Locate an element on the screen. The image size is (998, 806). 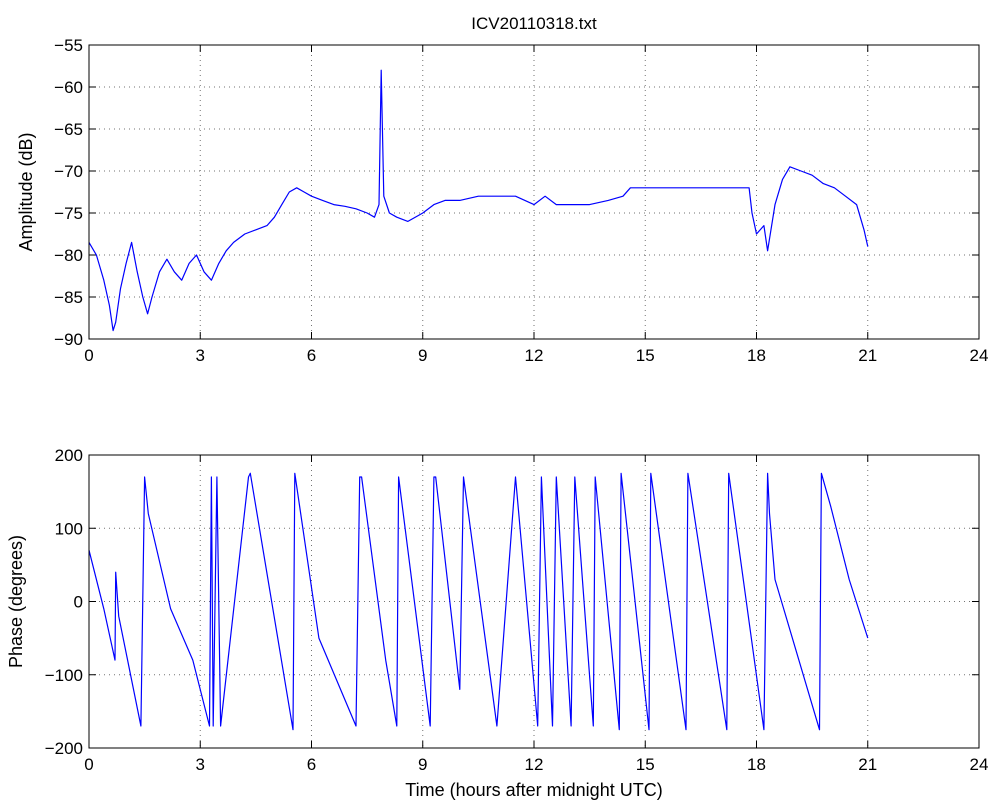
y-tick-label: −200 is located at coordinates (64, 748).